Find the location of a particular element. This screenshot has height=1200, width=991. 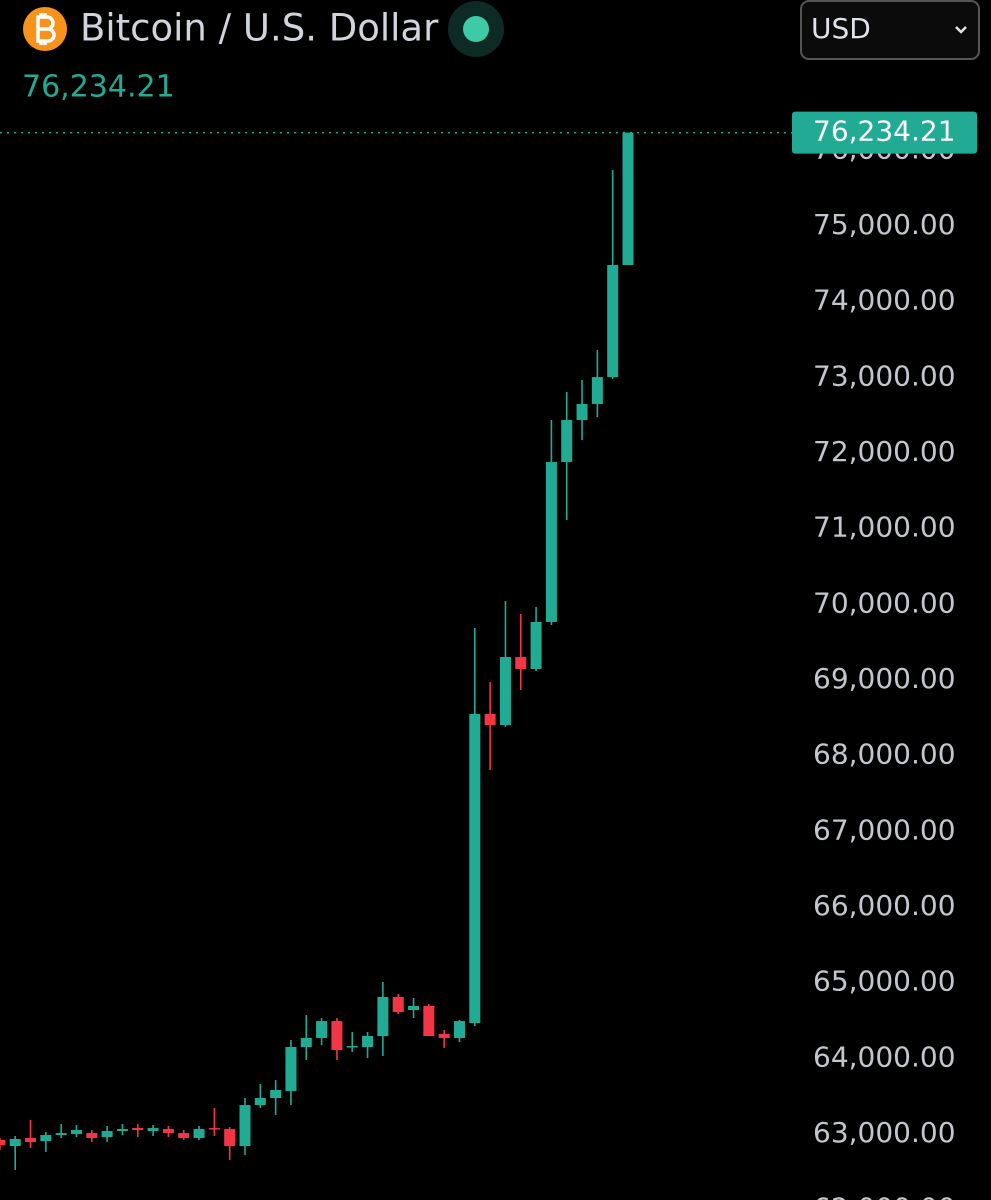

y-tick-label: 68,000.00 is located at coordinates (884, 754).